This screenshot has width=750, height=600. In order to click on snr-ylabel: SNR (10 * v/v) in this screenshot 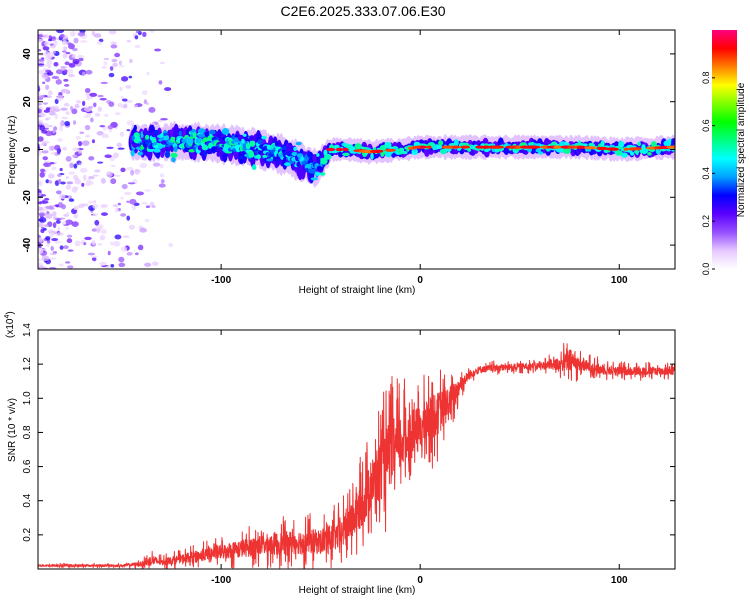, I will do `click(12, 430)`.